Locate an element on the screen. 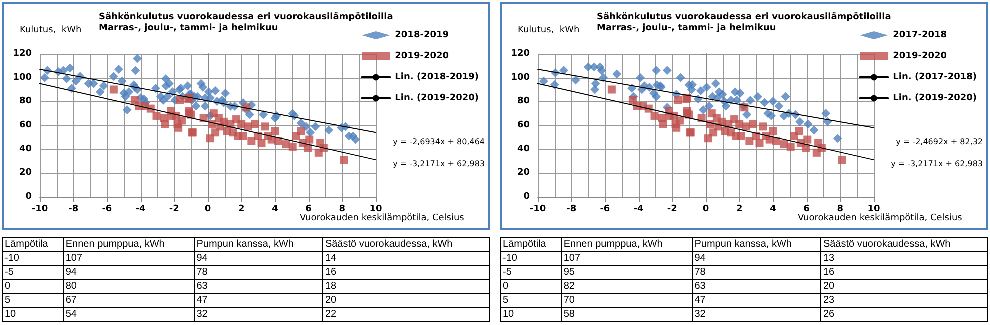 This screenshot has height=325, width=990. x-tick-label: 0 is located at coordinates (706, 209).